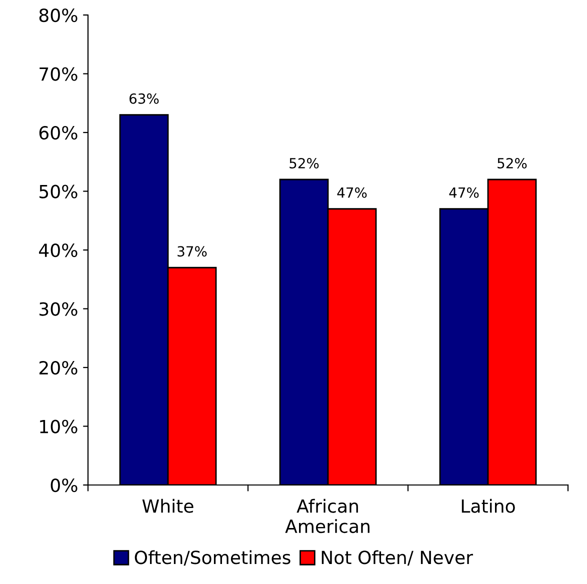  I want to click on x-tick-label: White, so click(168, 505).